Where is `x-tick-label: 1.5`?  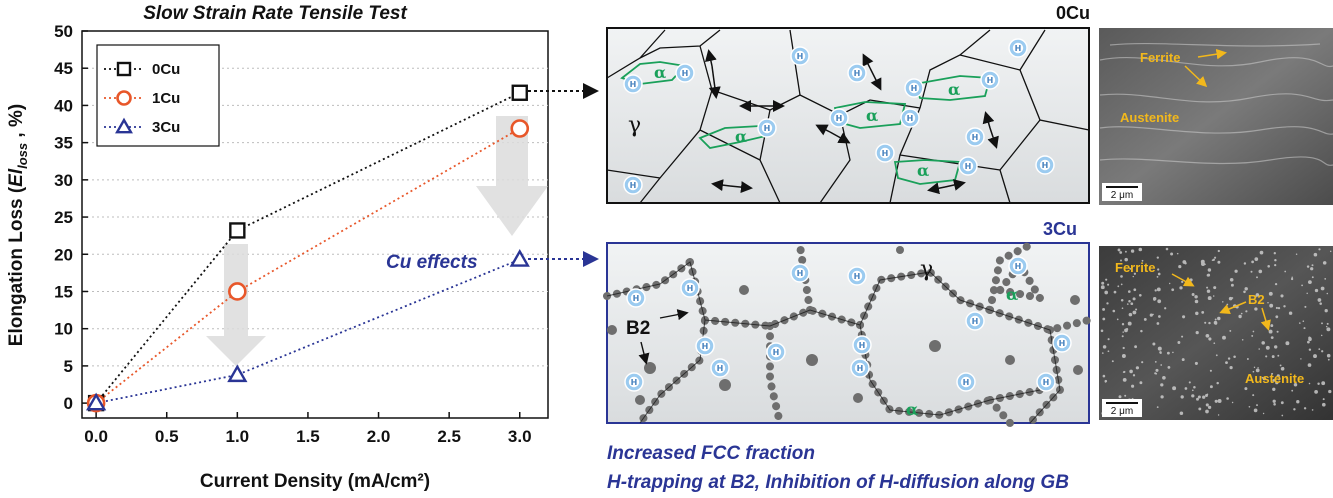 x-tick-label: 1.5 is located at coordinates (308, 436).